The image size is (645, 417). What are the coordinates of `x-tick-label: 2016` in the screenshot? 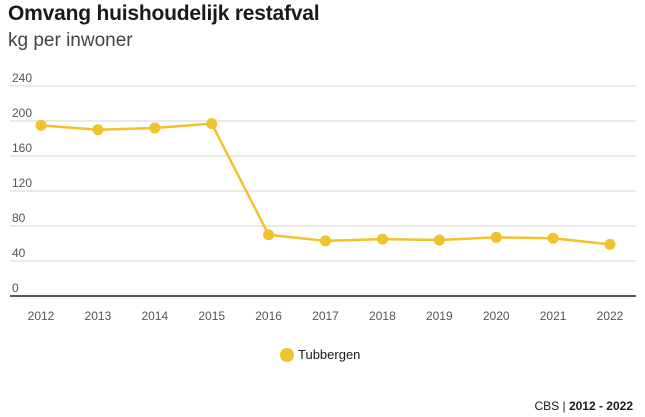 It's located at (268, 316).